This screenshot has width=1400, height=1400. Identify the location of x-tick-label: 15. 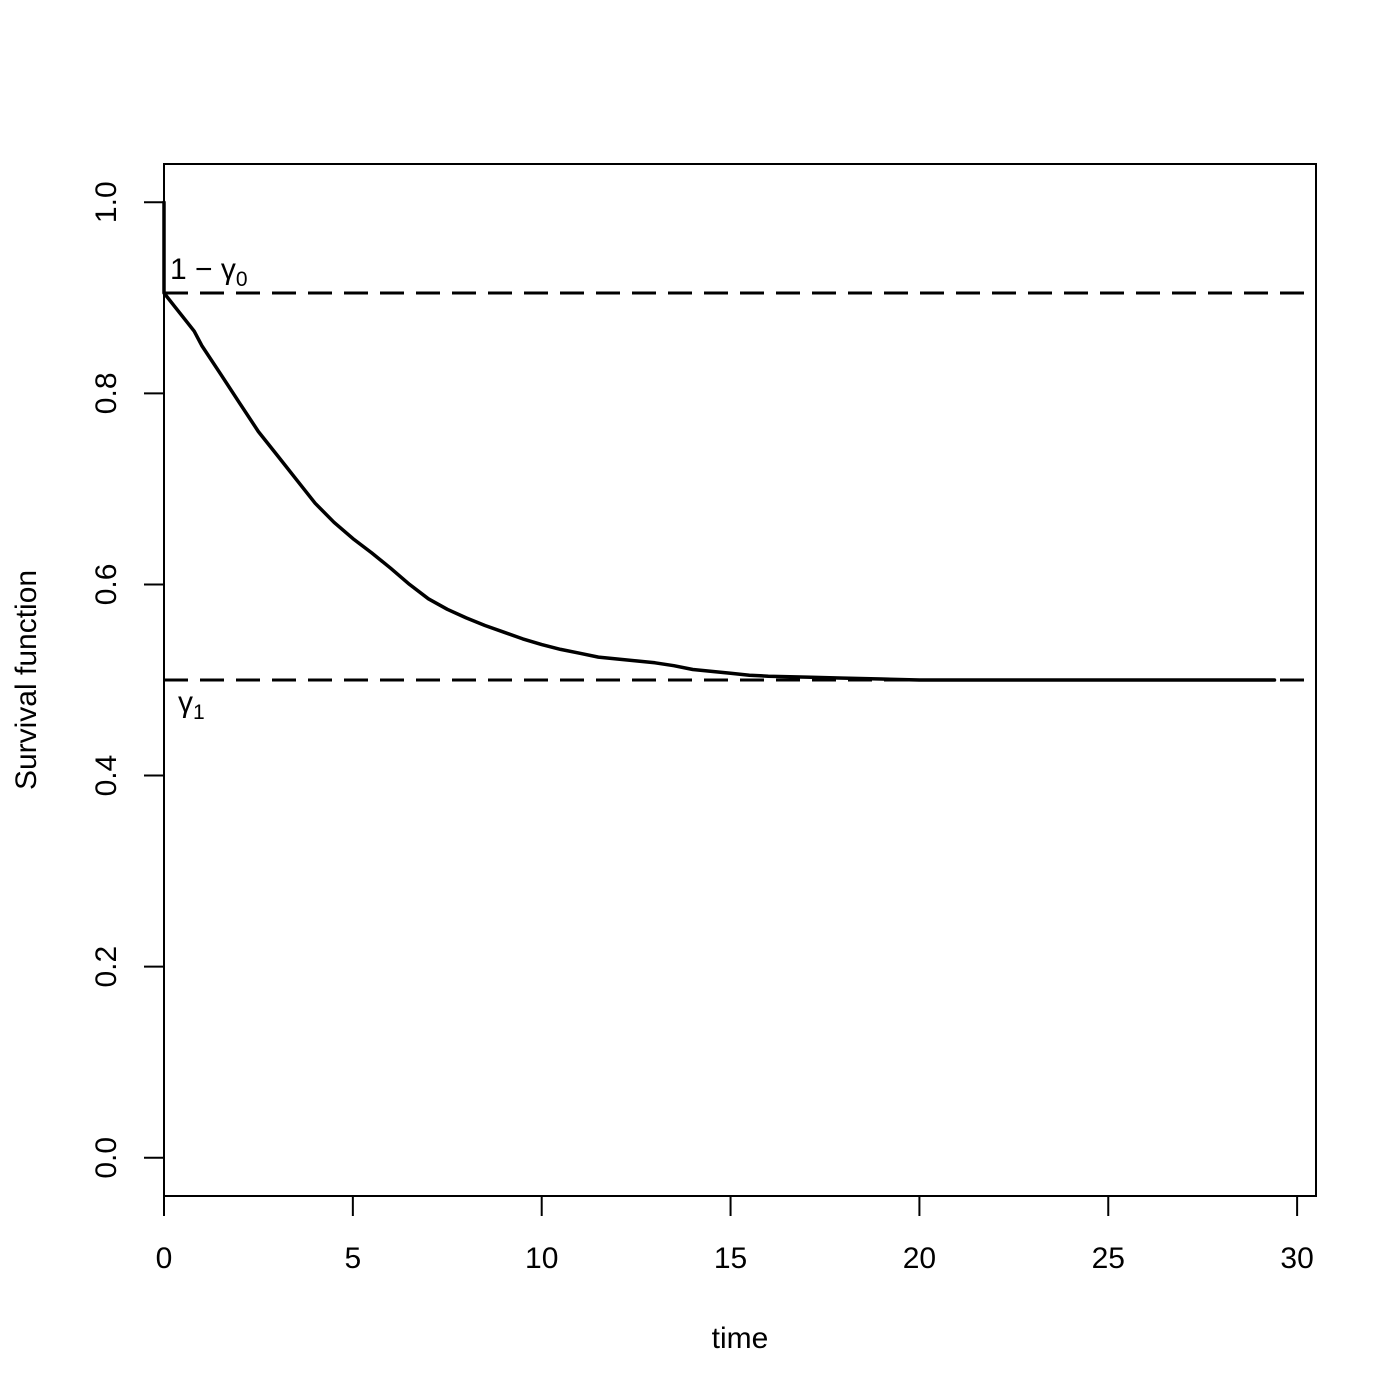
(730, 1258).